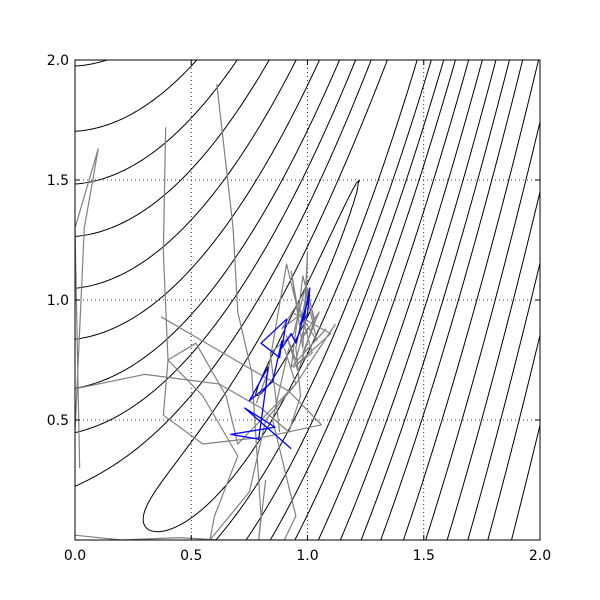 The height and width of the screenshot is (600, 600). Describe the element at coordinates (75, 556) in the screenshot. I see `x-tick-label: 0.0` at that location.